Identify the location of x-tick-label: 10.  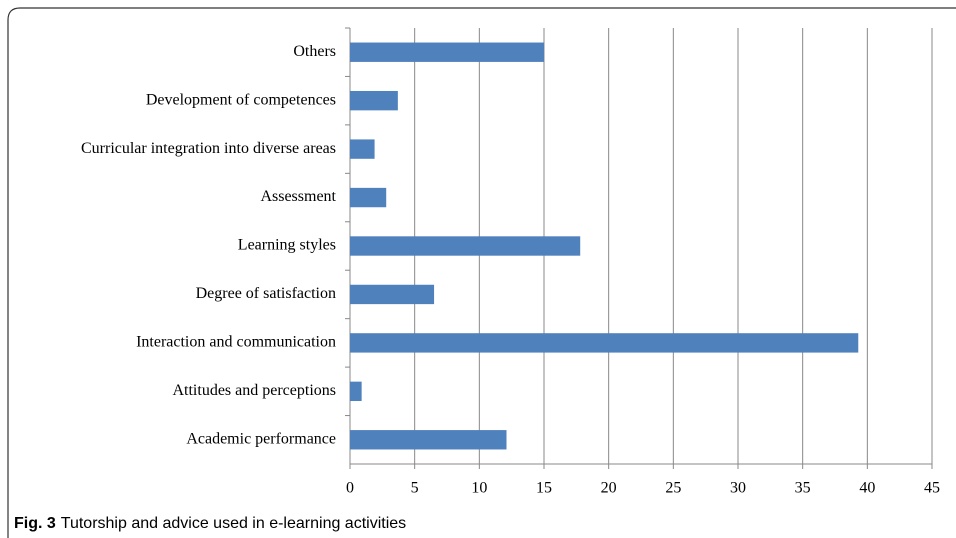
(479, 488).